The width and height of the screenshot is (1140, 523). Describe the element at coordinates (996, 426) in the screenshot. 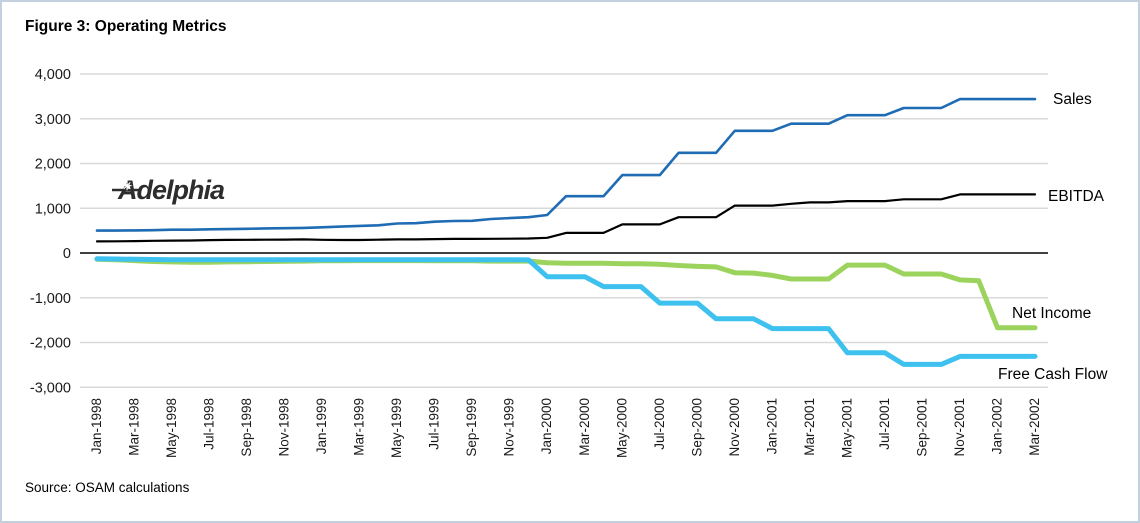

I see `x-axis-tick-label: Jan-2002` at that location.